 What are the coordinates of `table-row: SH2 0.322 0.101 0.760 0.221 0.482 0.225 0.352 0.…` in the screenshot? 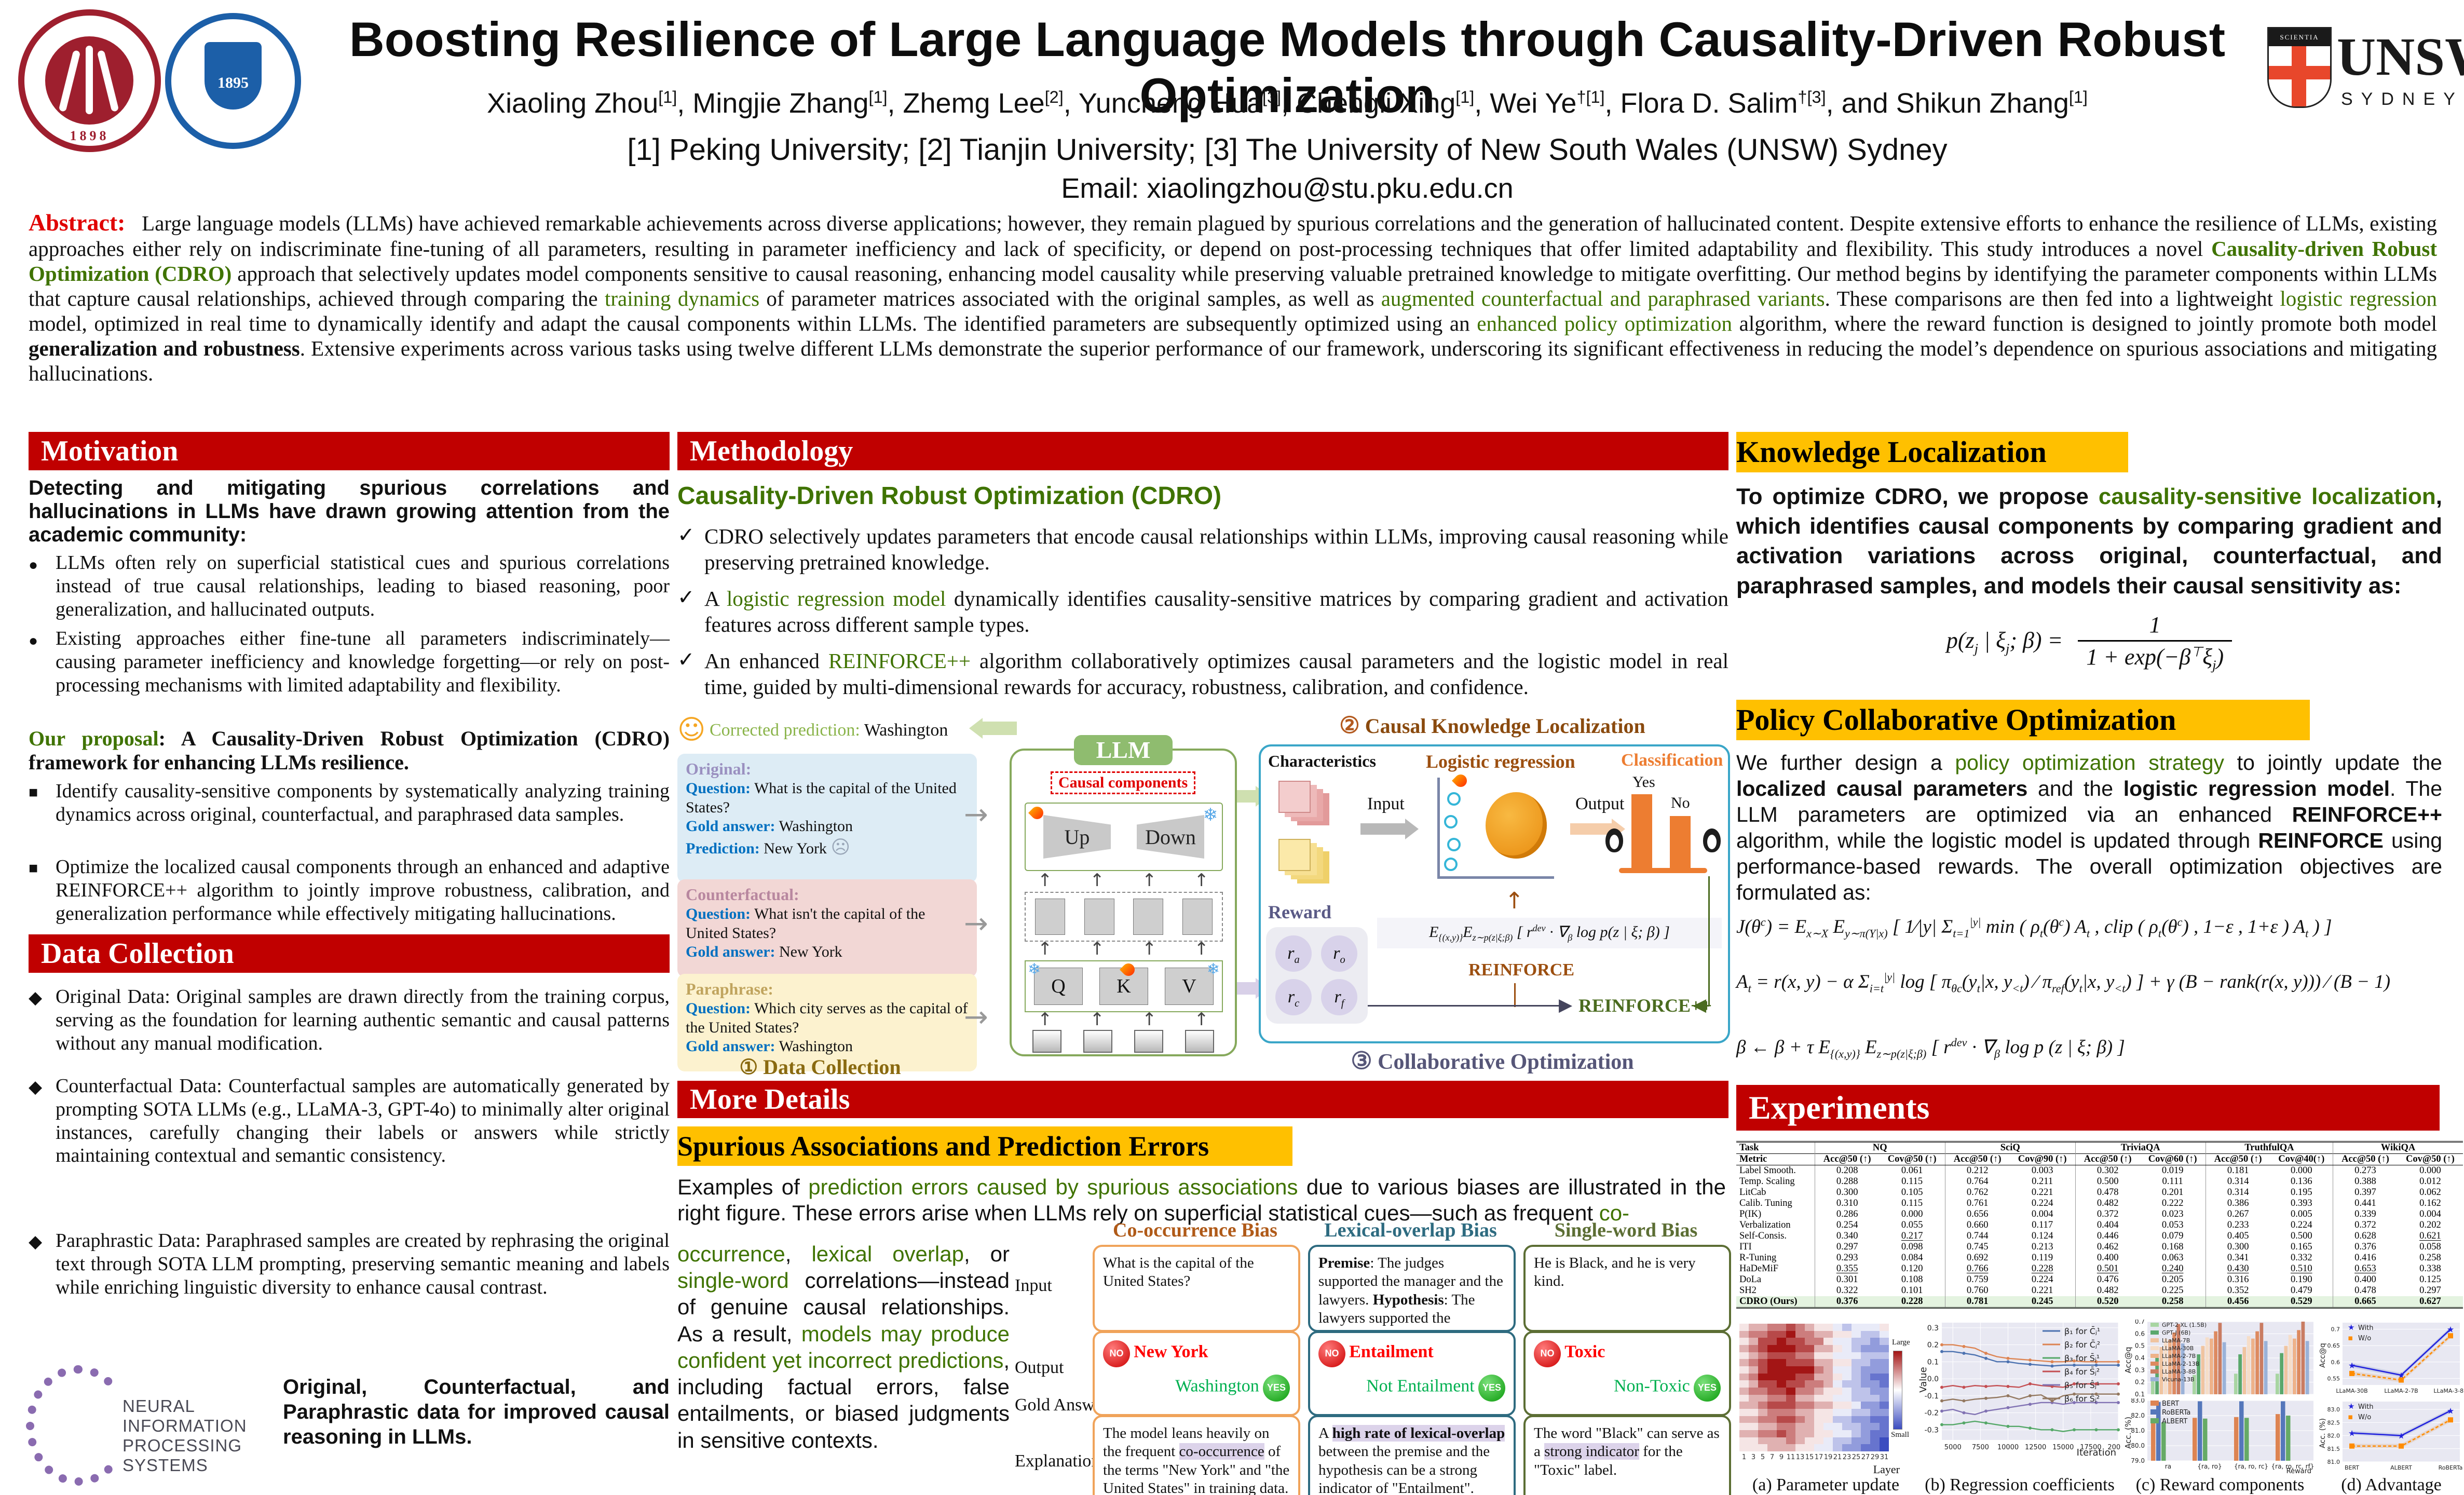 It's located at (2090, 1290).